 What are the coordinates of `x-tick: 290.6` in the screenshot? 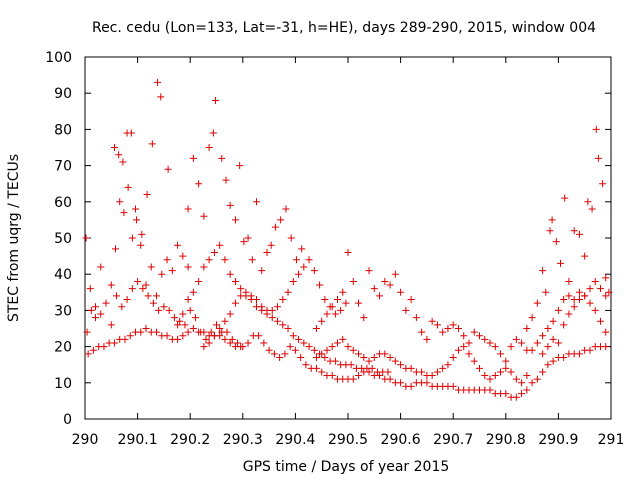 It's located at (401, 252).